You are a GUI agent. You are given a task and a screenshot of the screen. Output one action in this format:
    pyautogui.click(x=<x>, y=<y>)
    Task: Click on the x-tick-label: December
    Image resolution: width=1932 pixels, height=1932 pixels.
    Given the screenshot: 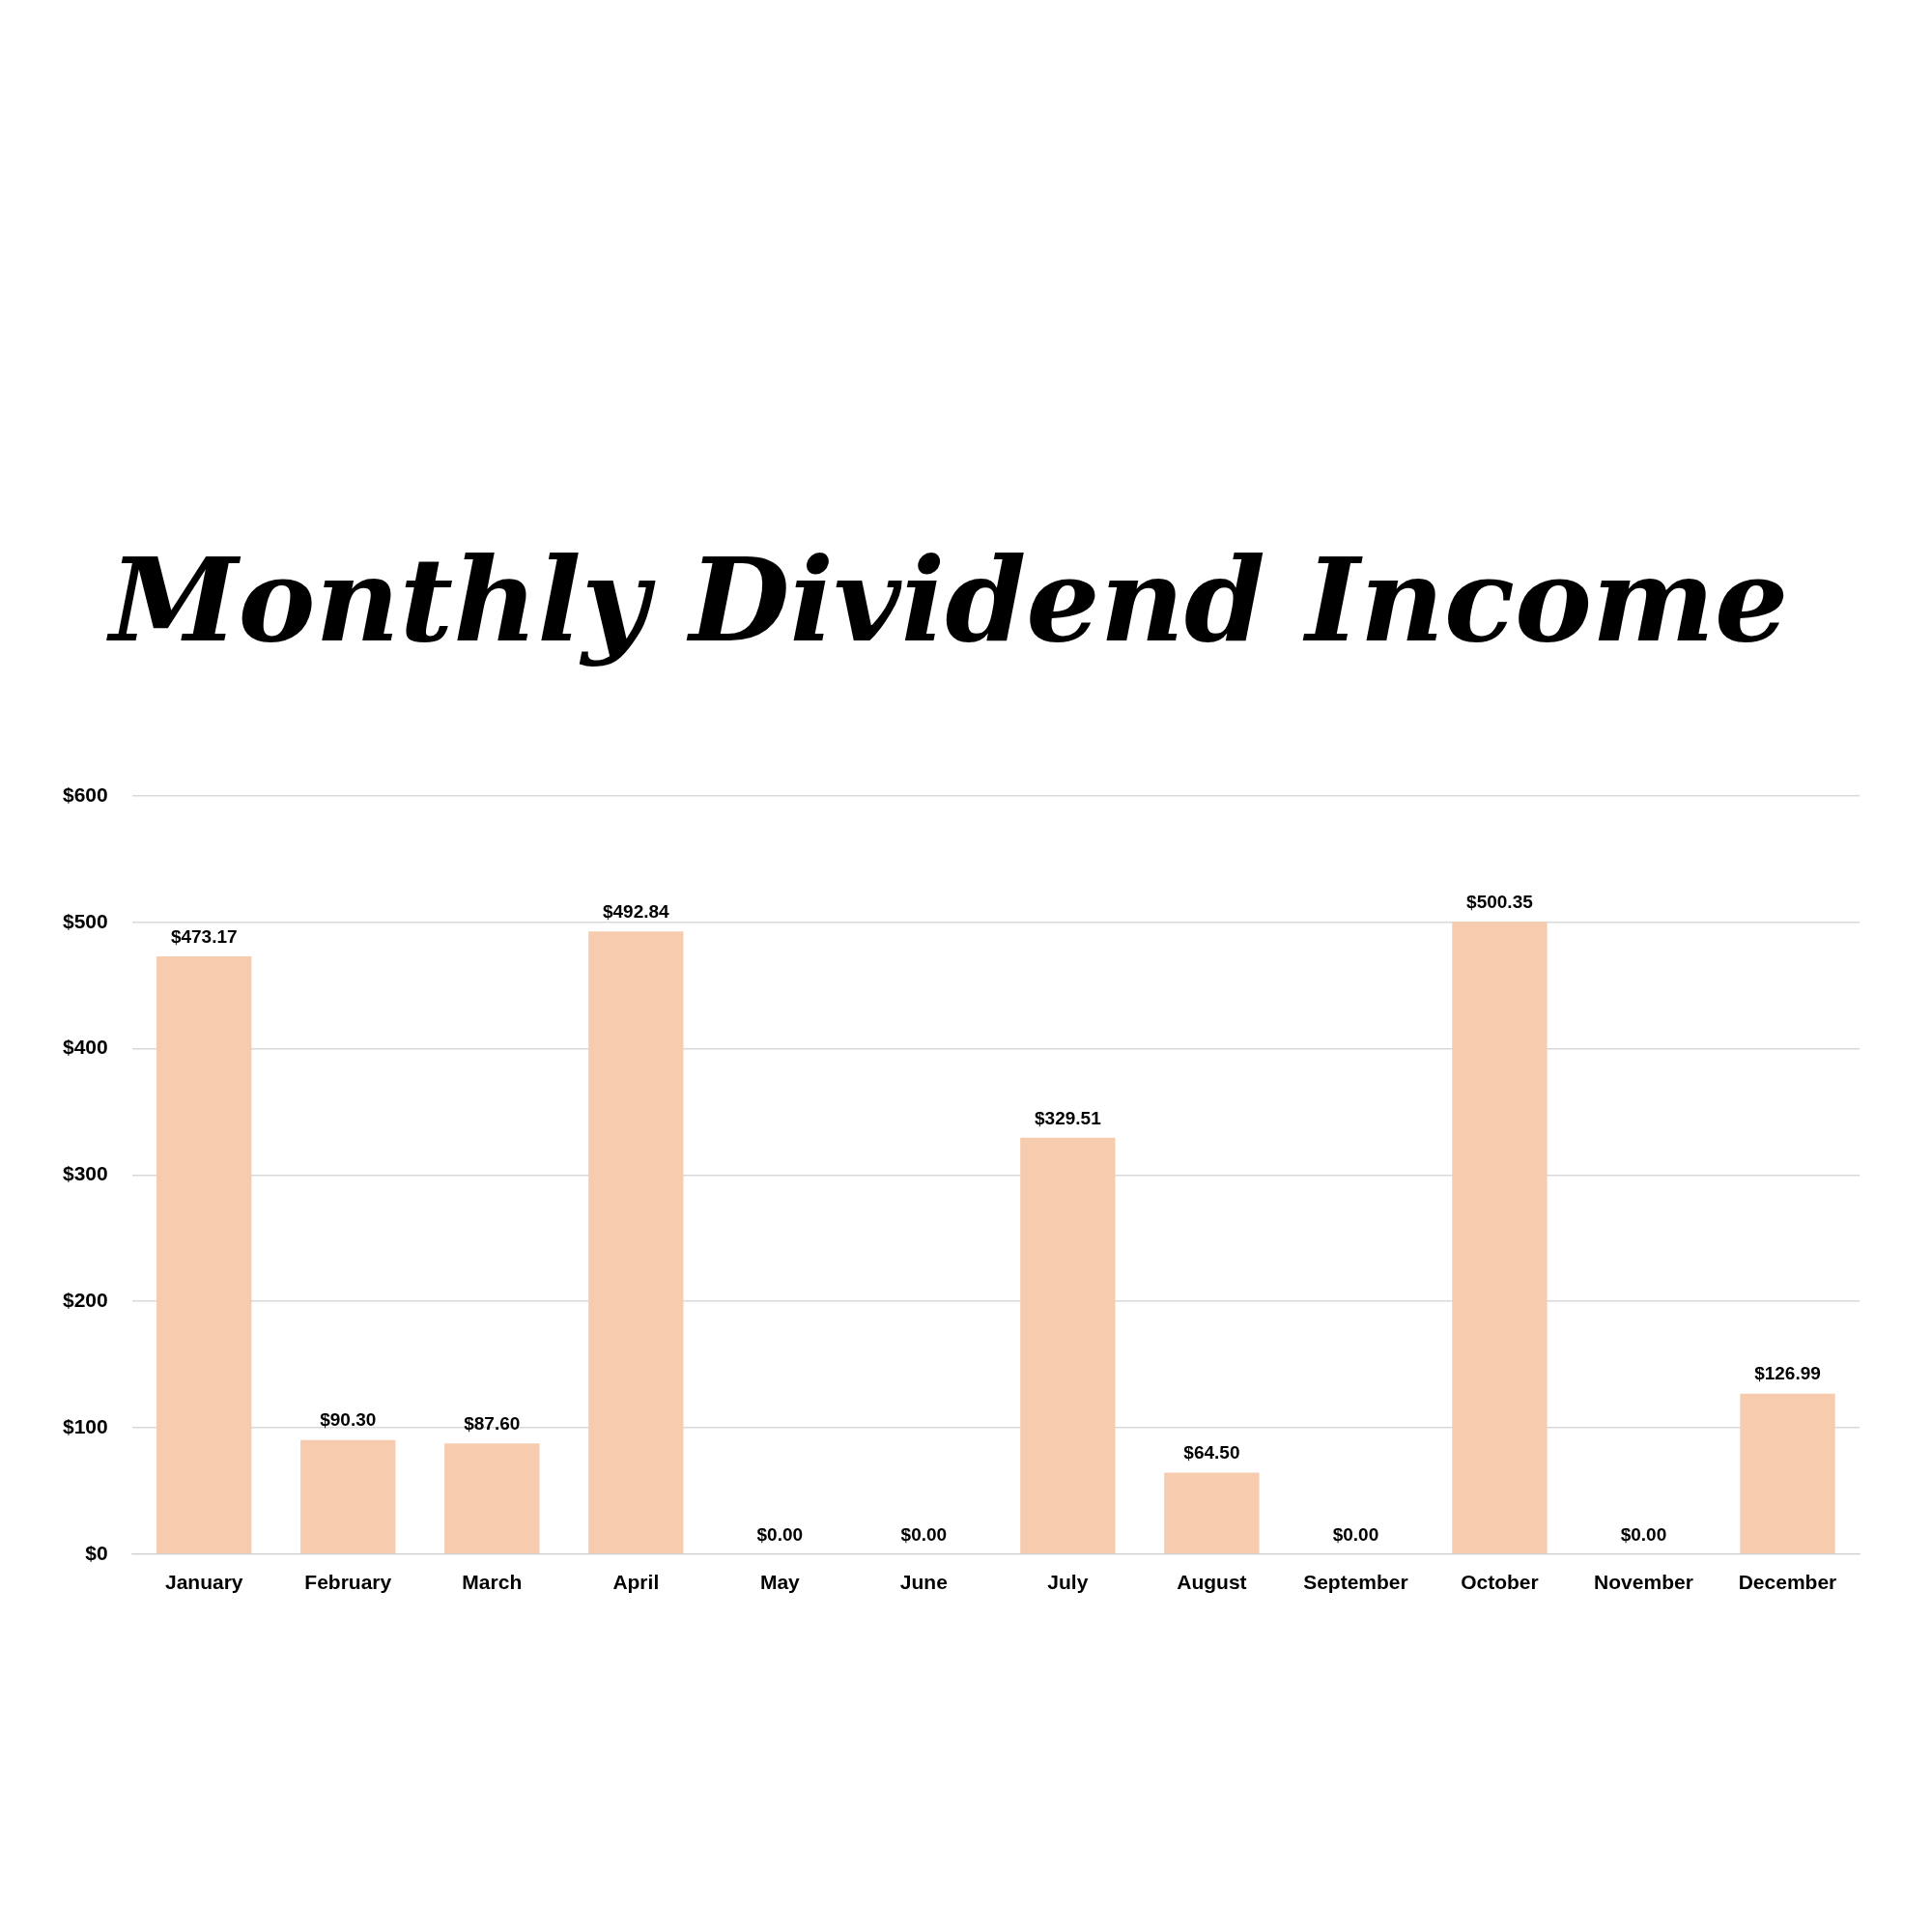 What is the action you would take?
    pyautogui.click(x=1787, y=1582)
    